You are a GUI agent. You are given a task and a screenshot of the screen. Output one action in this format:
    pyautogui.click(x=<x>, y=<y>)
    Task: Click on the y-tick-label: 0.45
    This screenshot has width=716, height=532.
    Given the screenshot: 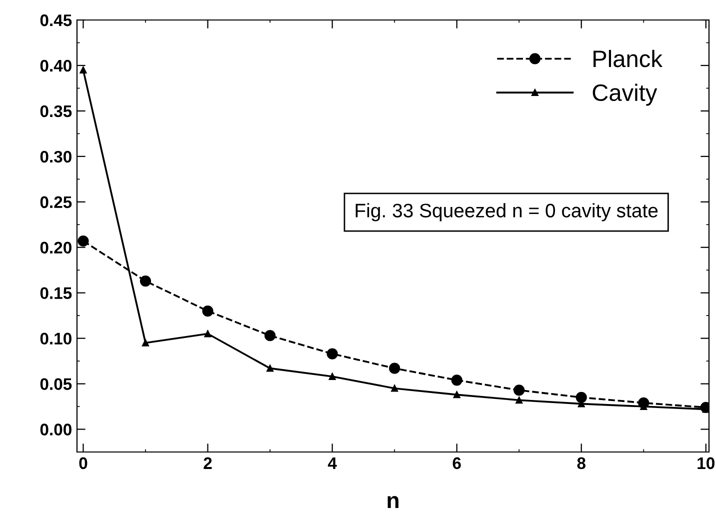 What is the action you would take?
    pyautogui.click(x=56, y=20)
    